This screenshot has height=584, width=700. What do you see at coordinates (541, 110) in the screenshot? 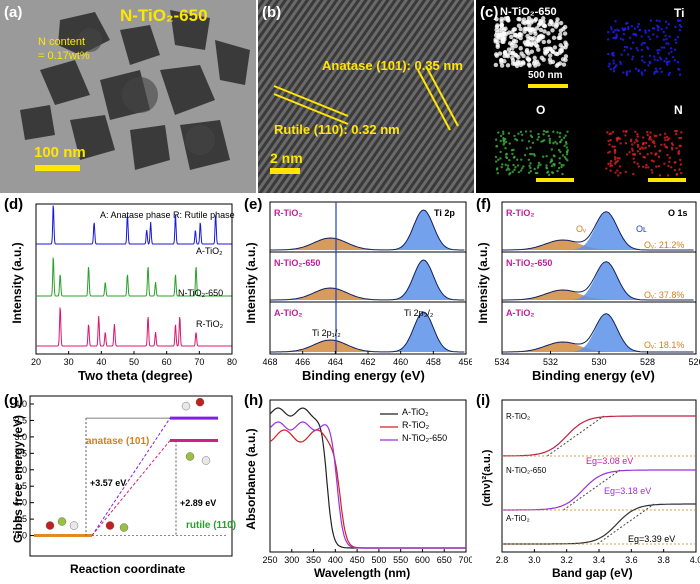
I see `eds-title-o: O` at bounding box center [541, 110].